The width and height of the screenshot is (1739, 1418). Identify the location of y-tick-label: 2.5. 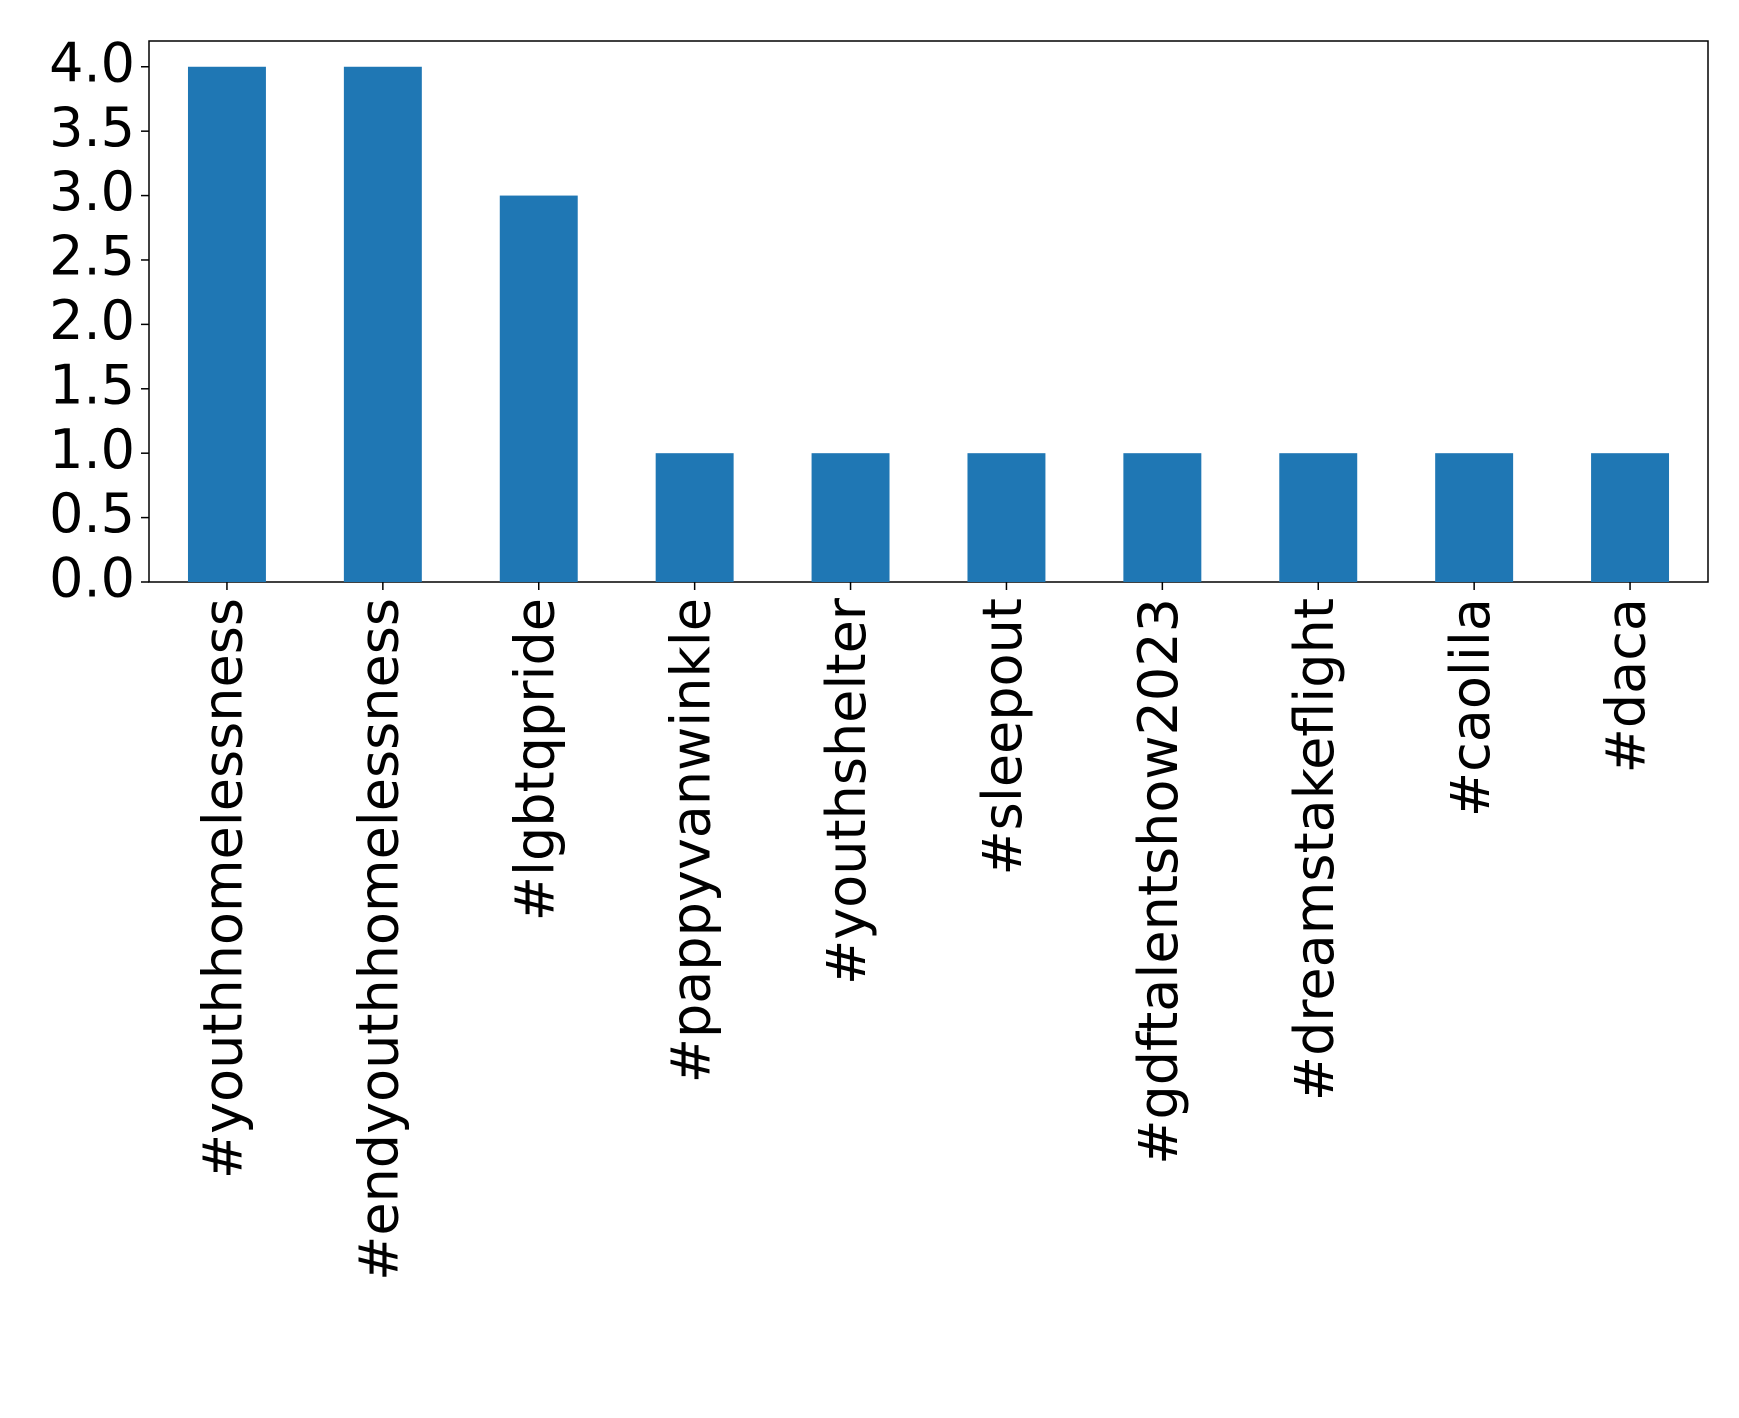
(92, 256).